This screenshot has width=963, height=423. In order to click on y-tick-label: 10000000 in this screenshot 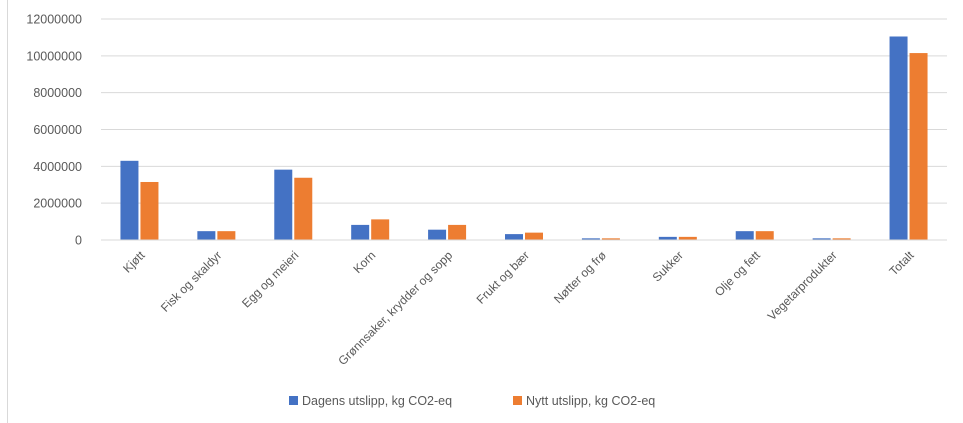, I will do `click(54, 56)`.